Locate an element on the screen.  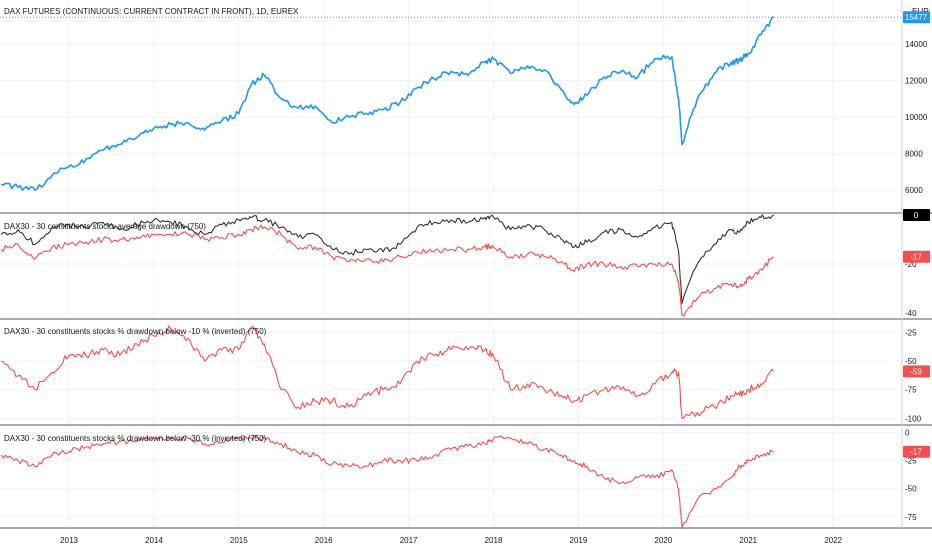
x-tick-label: 2015 is located at coordinates (239, 540).